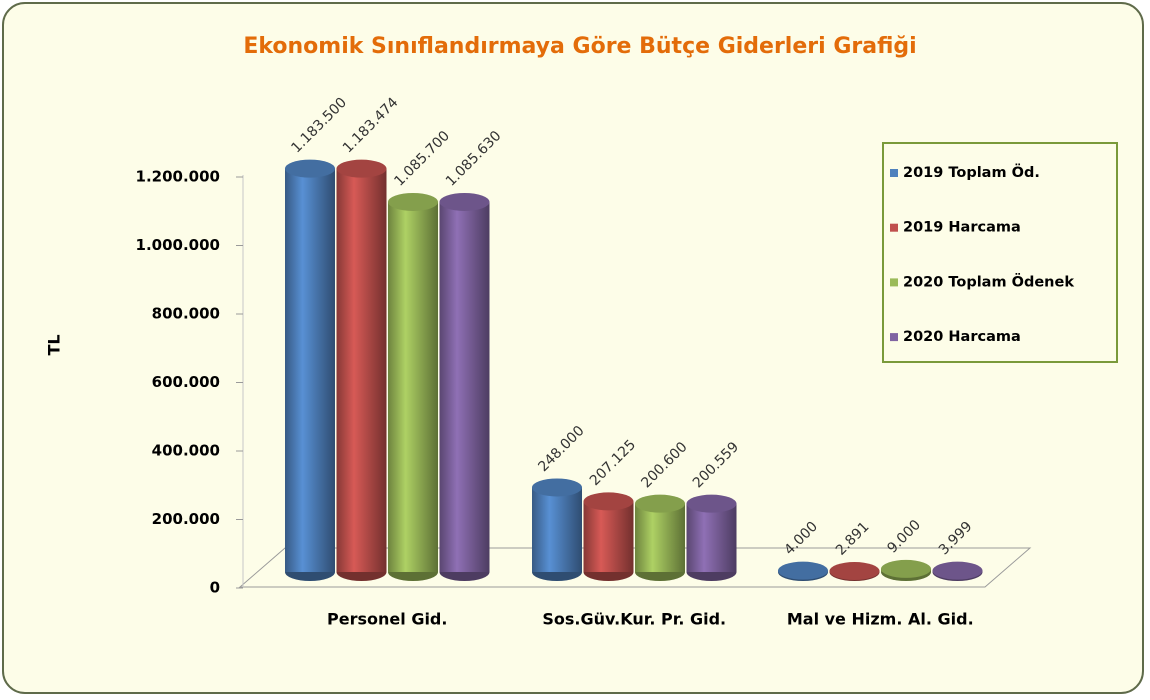 The image size is (1150, 700). I want to click on y-axis-label: TL, so click(54, 344).